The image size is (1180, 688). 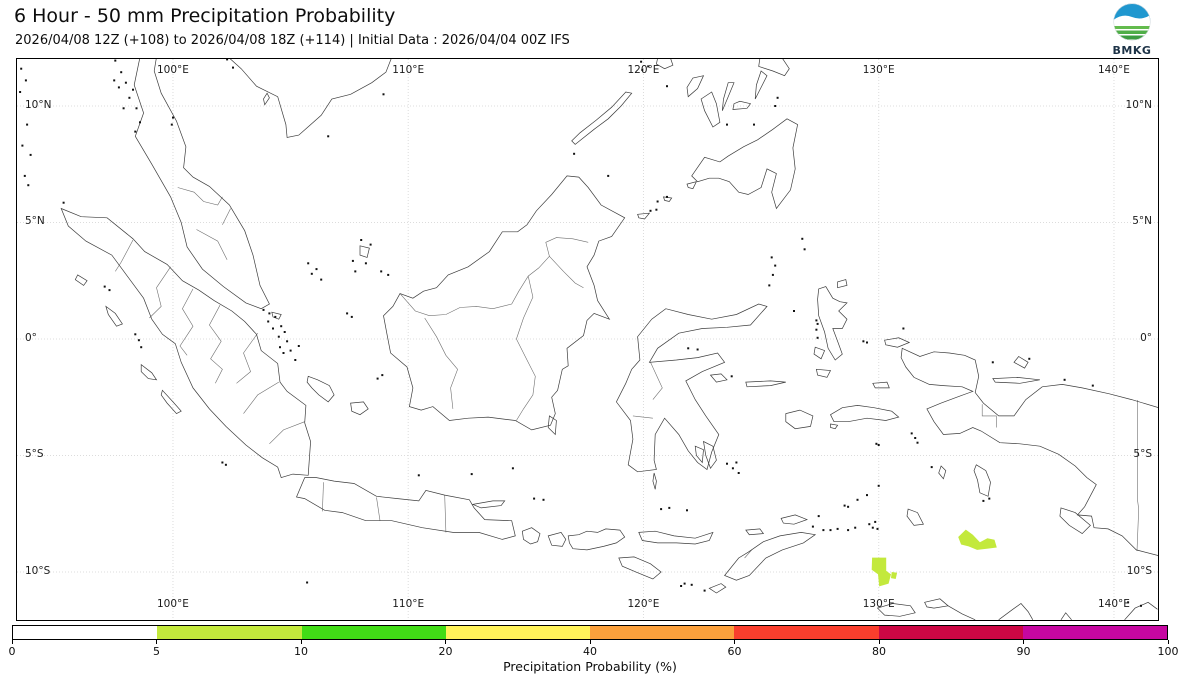 What do you see at coordinates (1132, 22) in the screenshot?
I see `bmkg-globe-icon` at bounding box center [1132, 22].